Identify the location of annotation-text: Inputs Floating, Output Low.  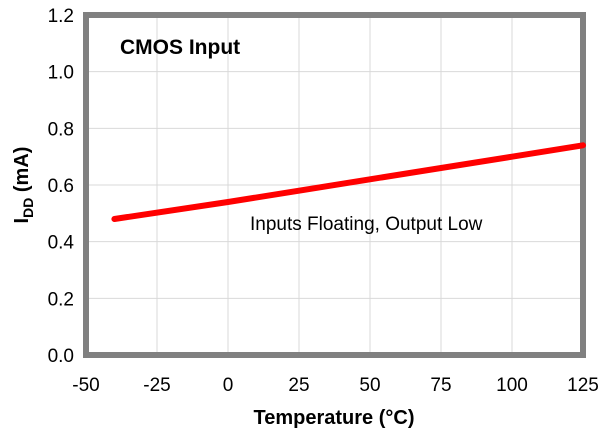
(366, 224).